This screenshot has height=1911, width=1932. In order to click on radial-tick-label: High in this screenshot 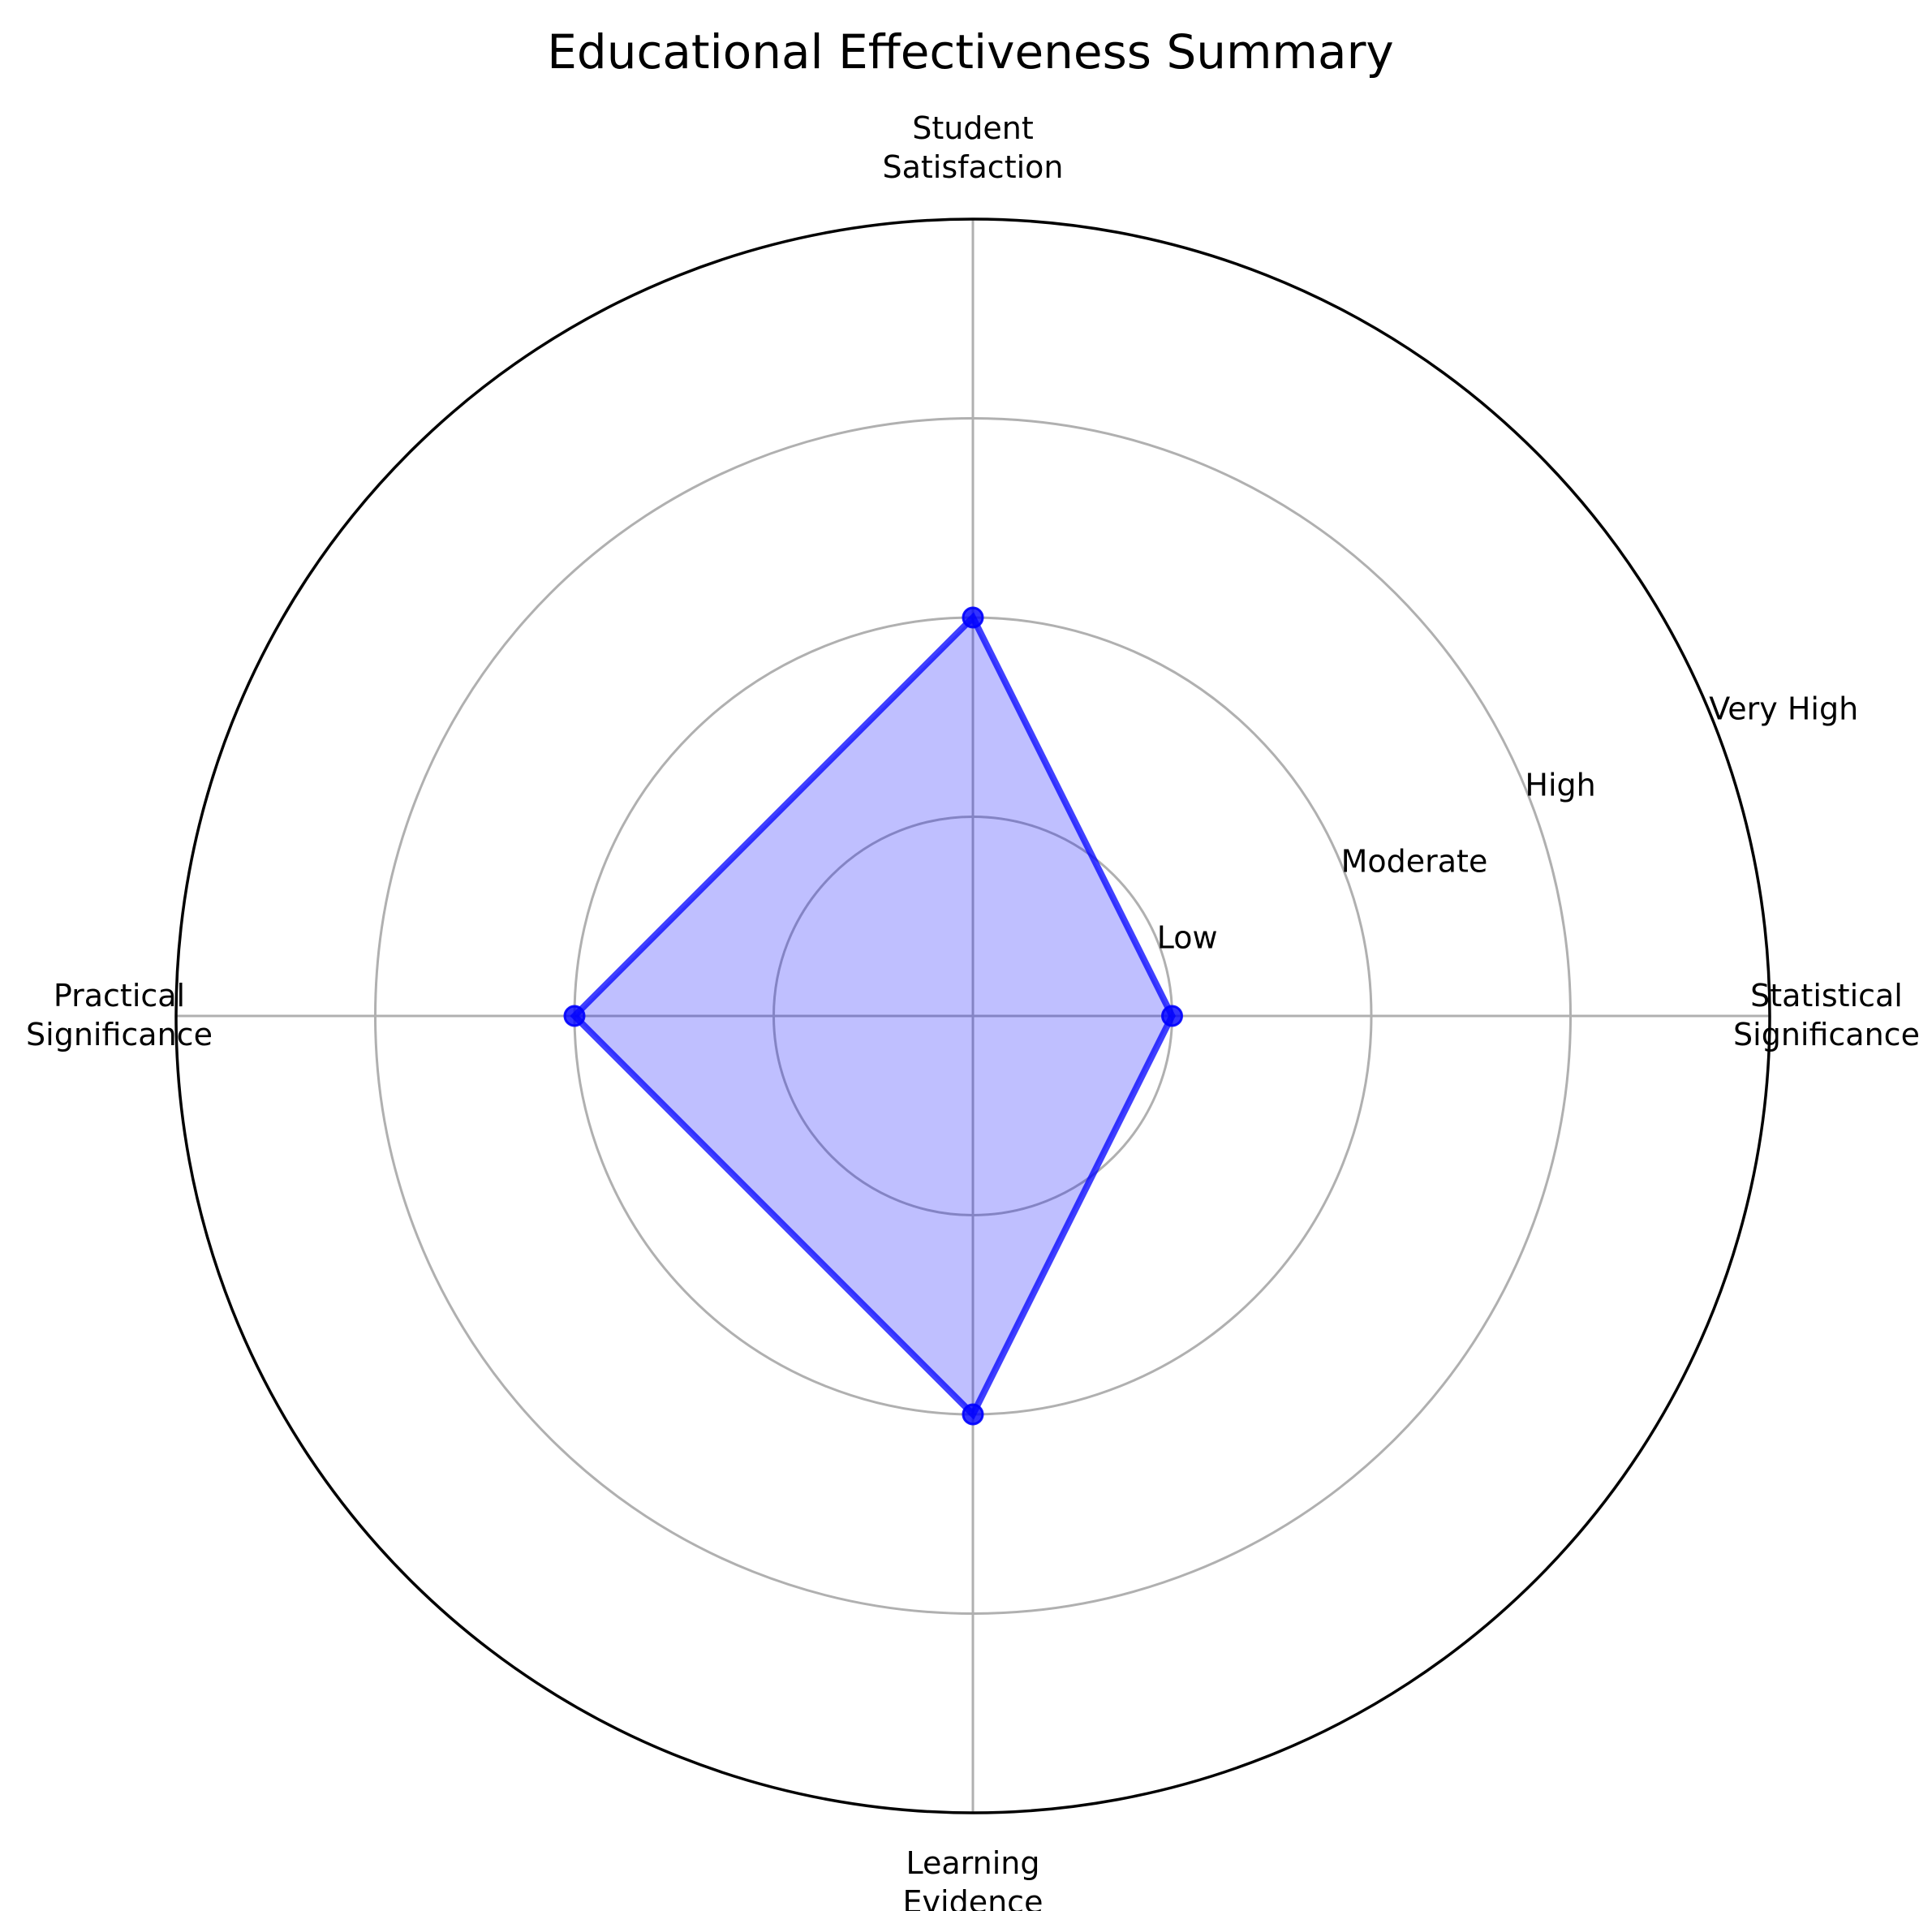, I will do `click(1560, 785)`.